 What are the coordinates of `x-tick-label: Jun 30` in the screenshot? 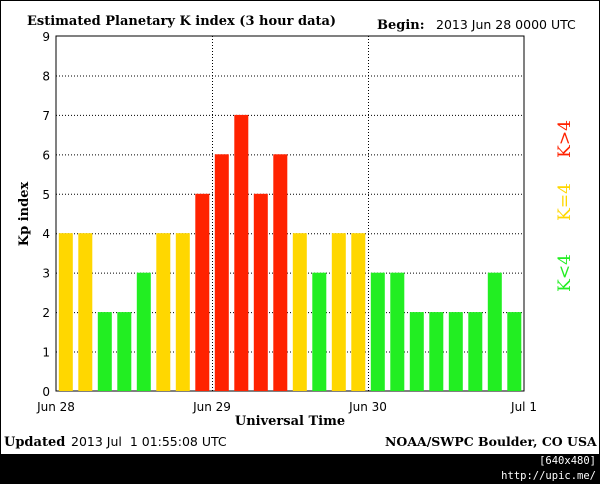 It's located at (367, 407).